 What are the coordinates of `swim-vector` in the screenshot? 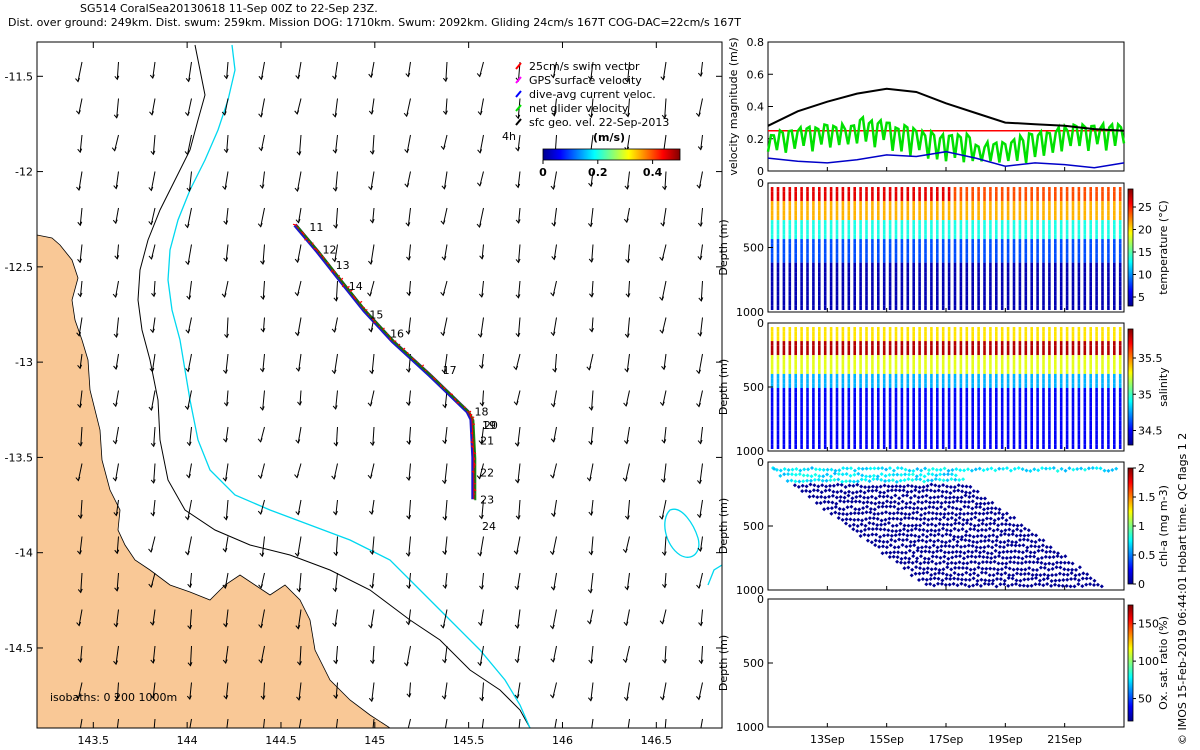 It's located at (470, 415).